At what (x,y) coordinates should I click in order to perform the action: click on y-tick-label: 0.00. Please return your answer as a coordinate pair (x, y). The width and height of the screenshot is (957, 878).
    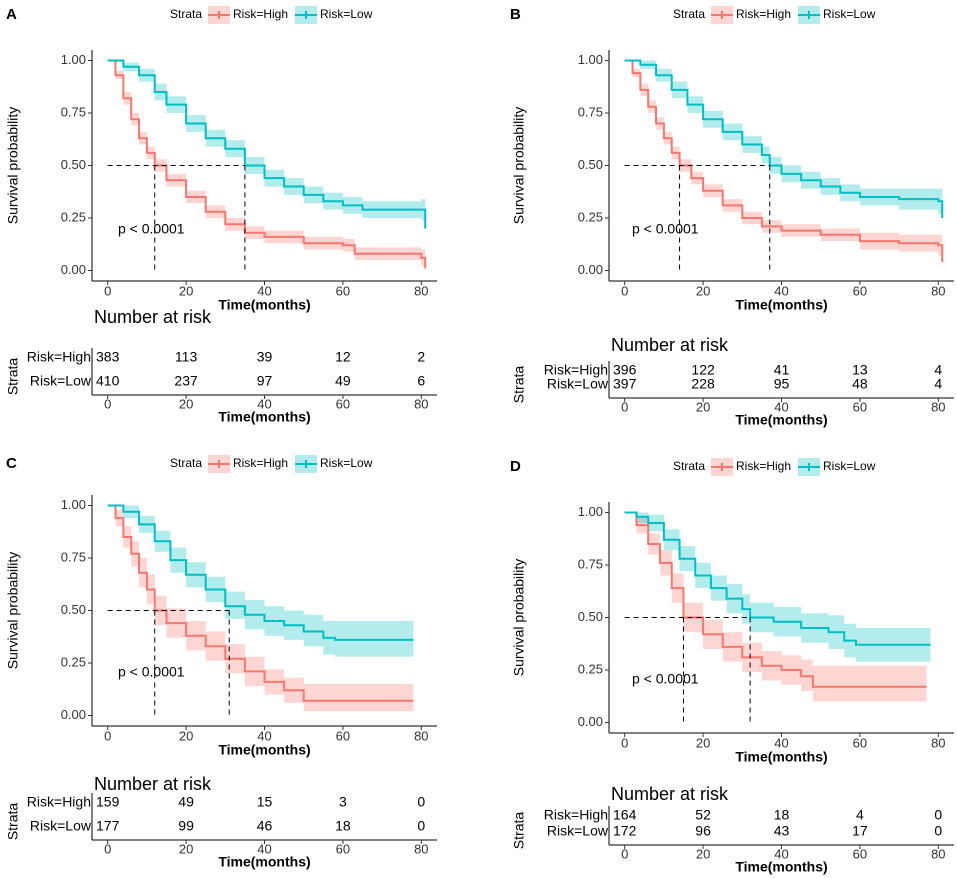
    Looking at the image, I should click on (590, 269).